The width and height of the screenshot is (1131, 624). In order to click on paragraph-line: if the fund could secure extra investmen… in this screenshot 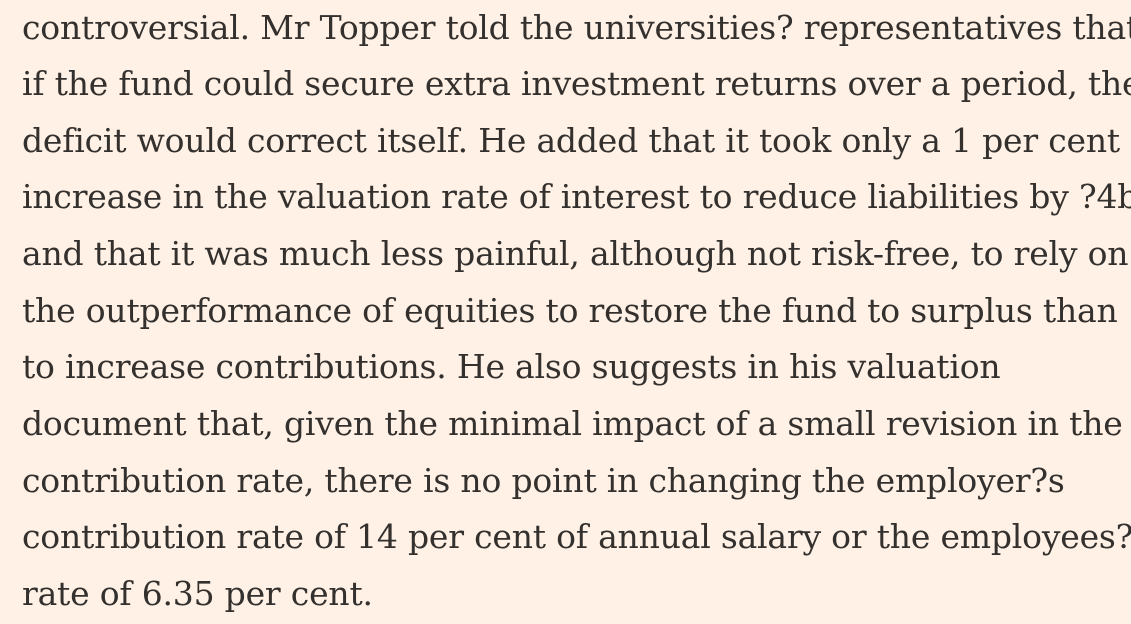, I will do `click(576, 83)`.